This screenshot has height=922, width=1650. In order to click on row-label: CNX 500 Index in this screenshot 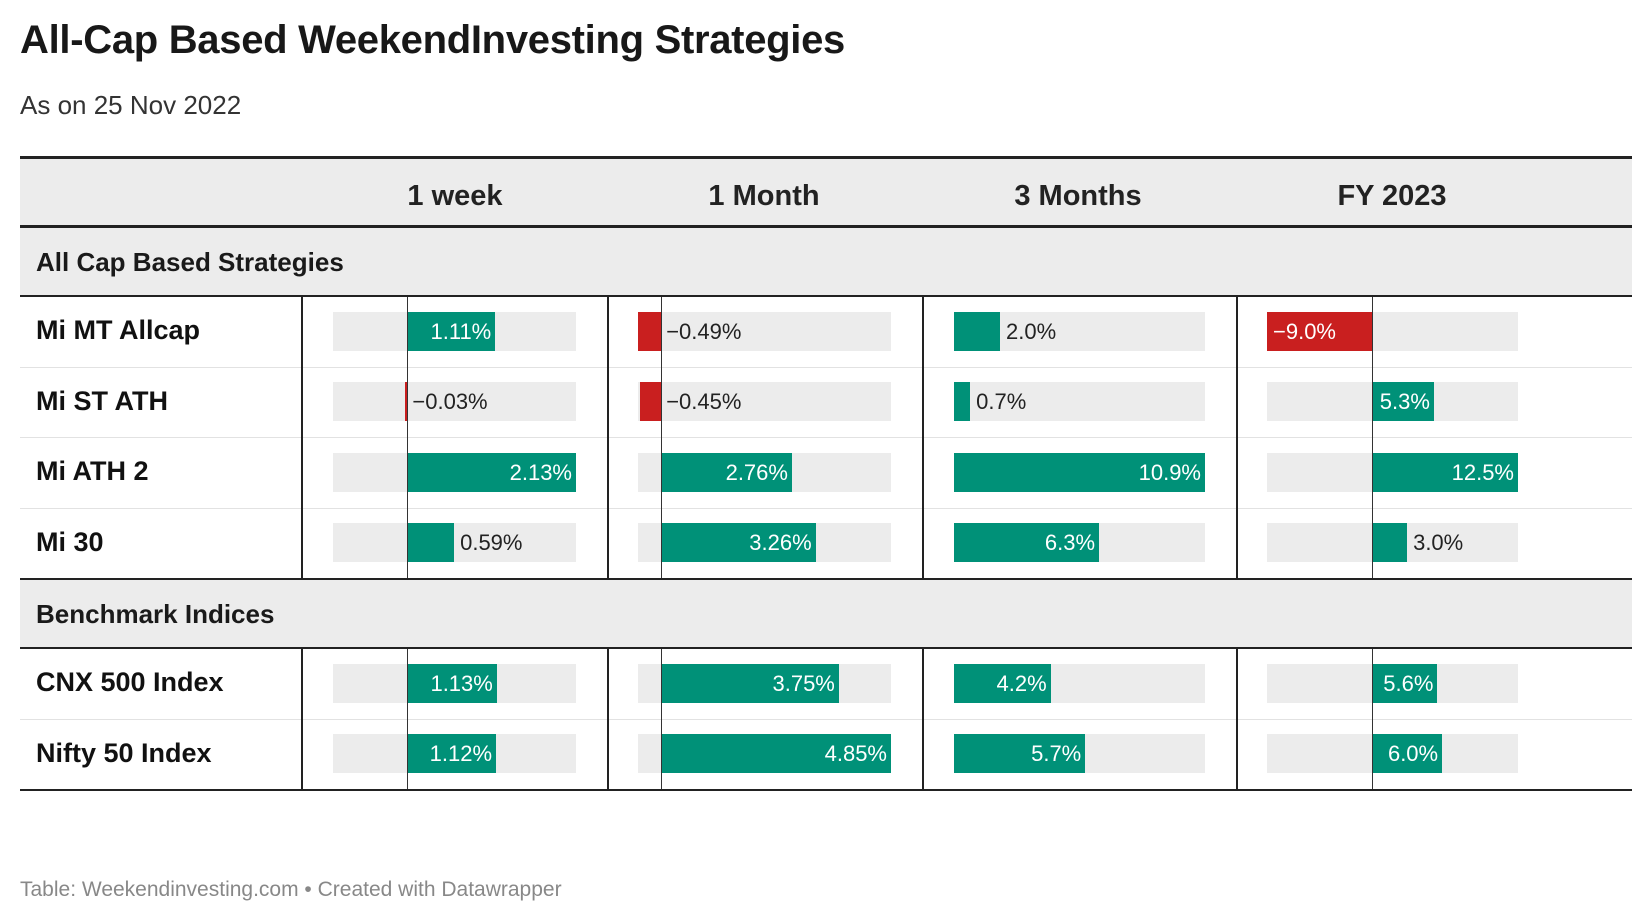, I will do `click(130, 682)`.